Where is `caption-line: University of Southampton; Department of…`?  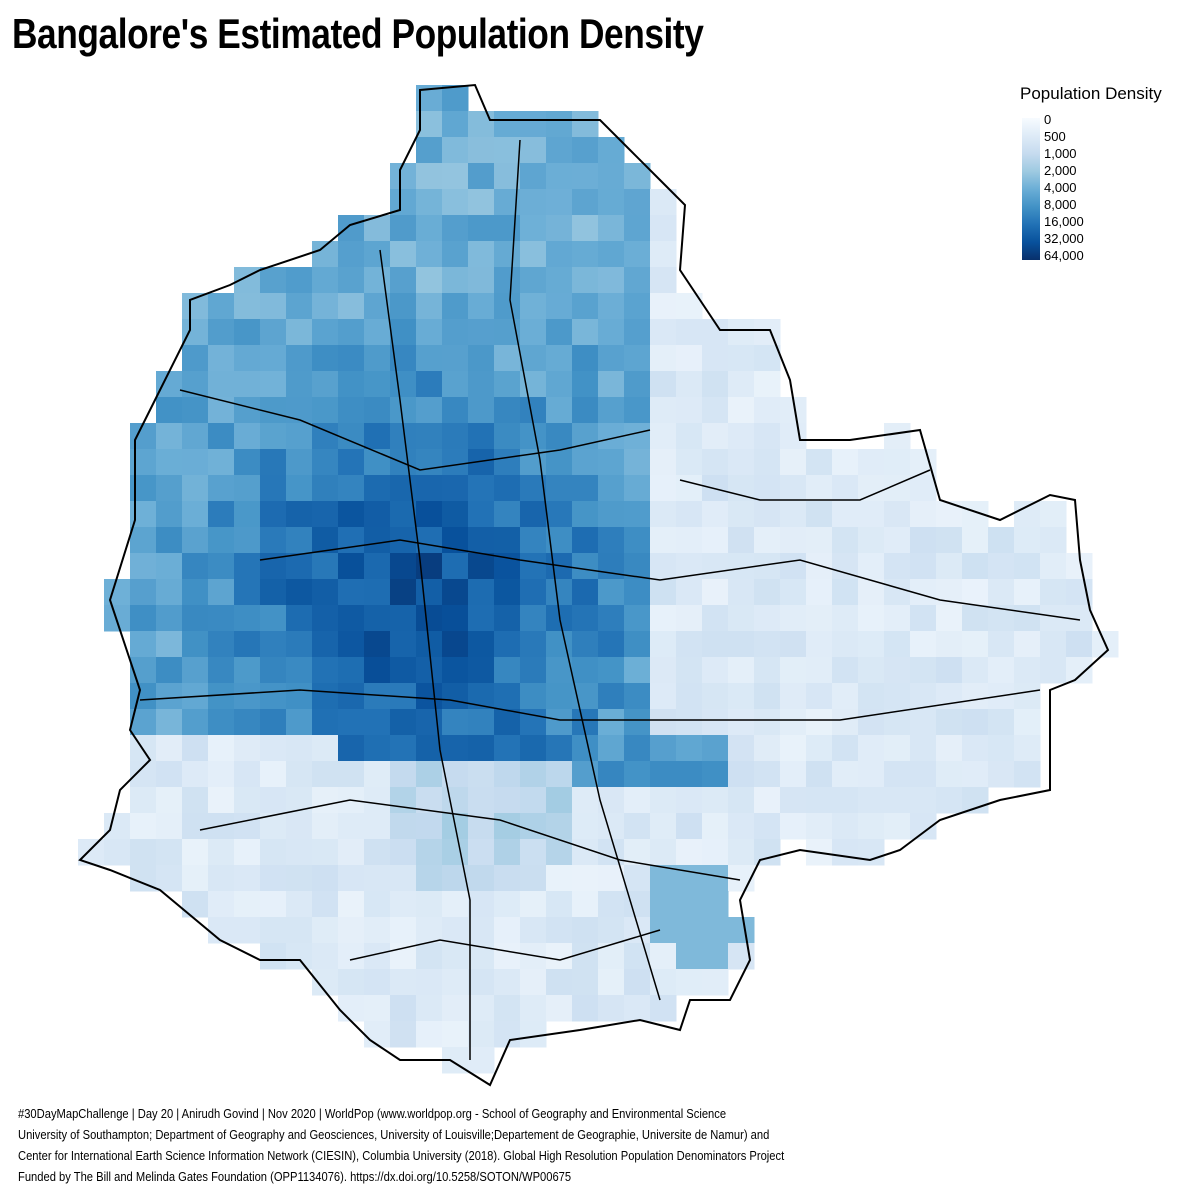
caption-line: University of Southampton; Department of… is located at coordinates (394, 1134).